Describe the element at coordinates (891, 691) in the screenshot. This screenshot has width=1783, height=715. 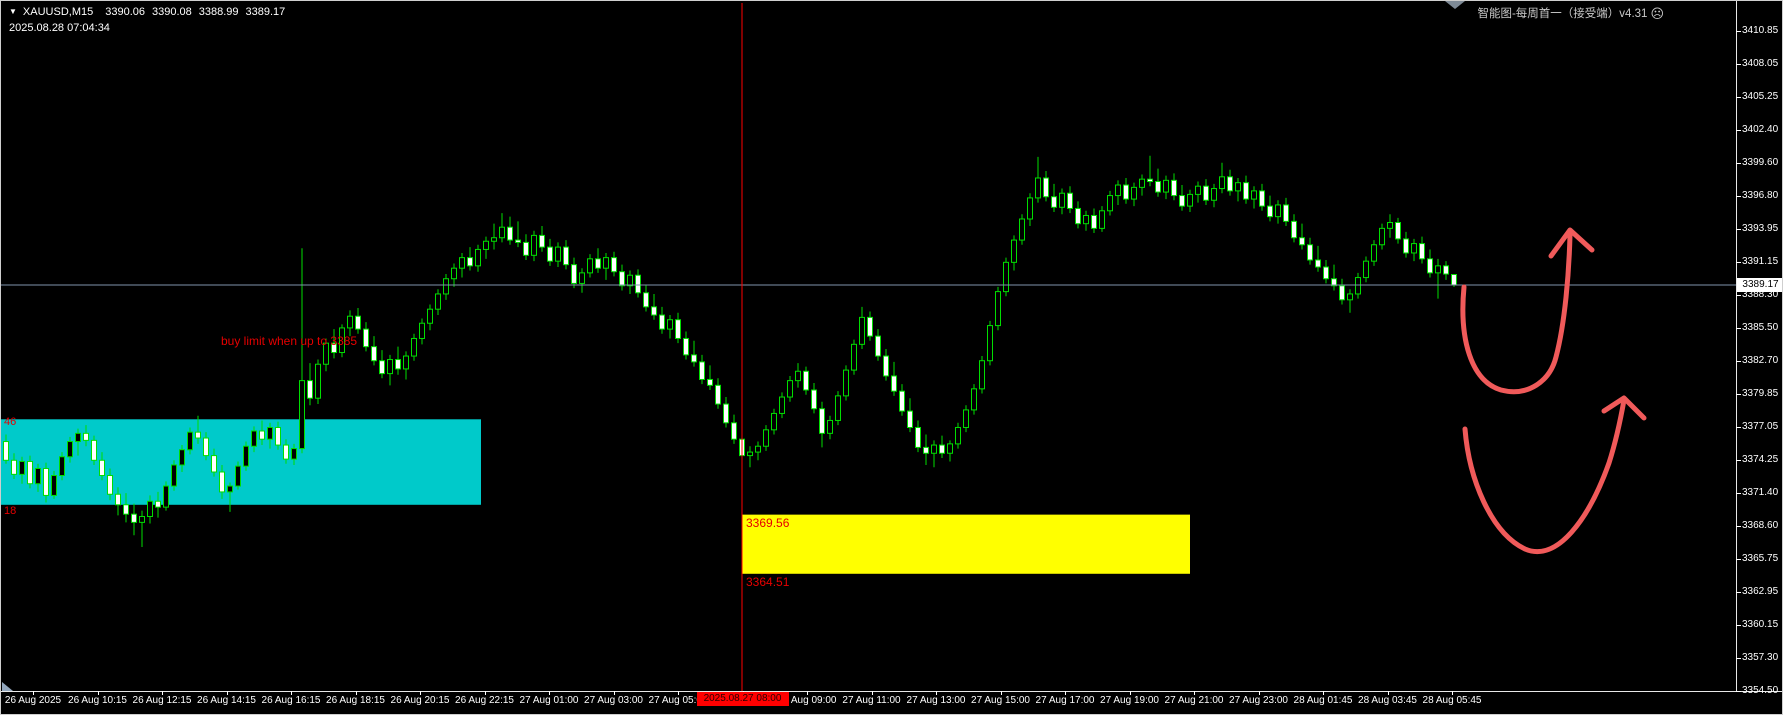
I see `time-axis-separator` at that location.